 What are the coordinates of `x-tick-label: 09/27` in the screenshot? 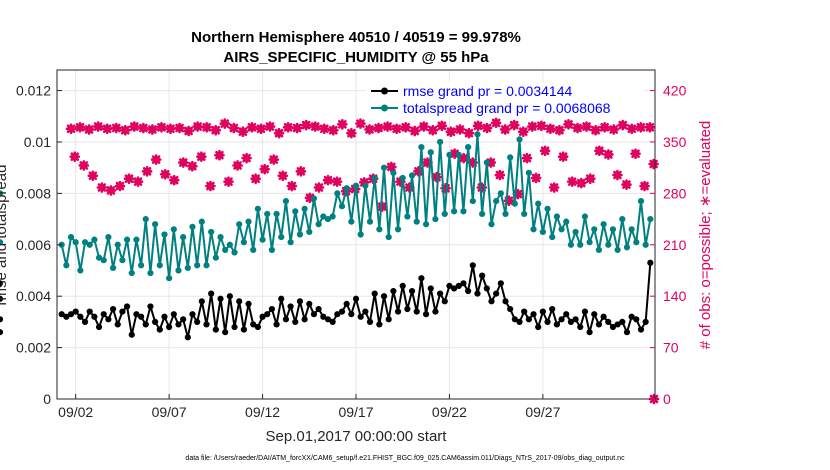 It's located at (542, 412).